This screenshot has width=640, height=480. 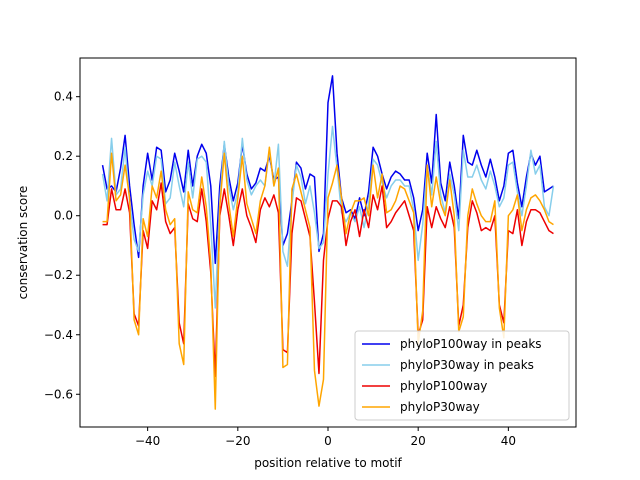 What do you see at coordinates (58, 275) in the screenshot?
I see `y-tick-label: −0.2` at bounding box center [58, 275].